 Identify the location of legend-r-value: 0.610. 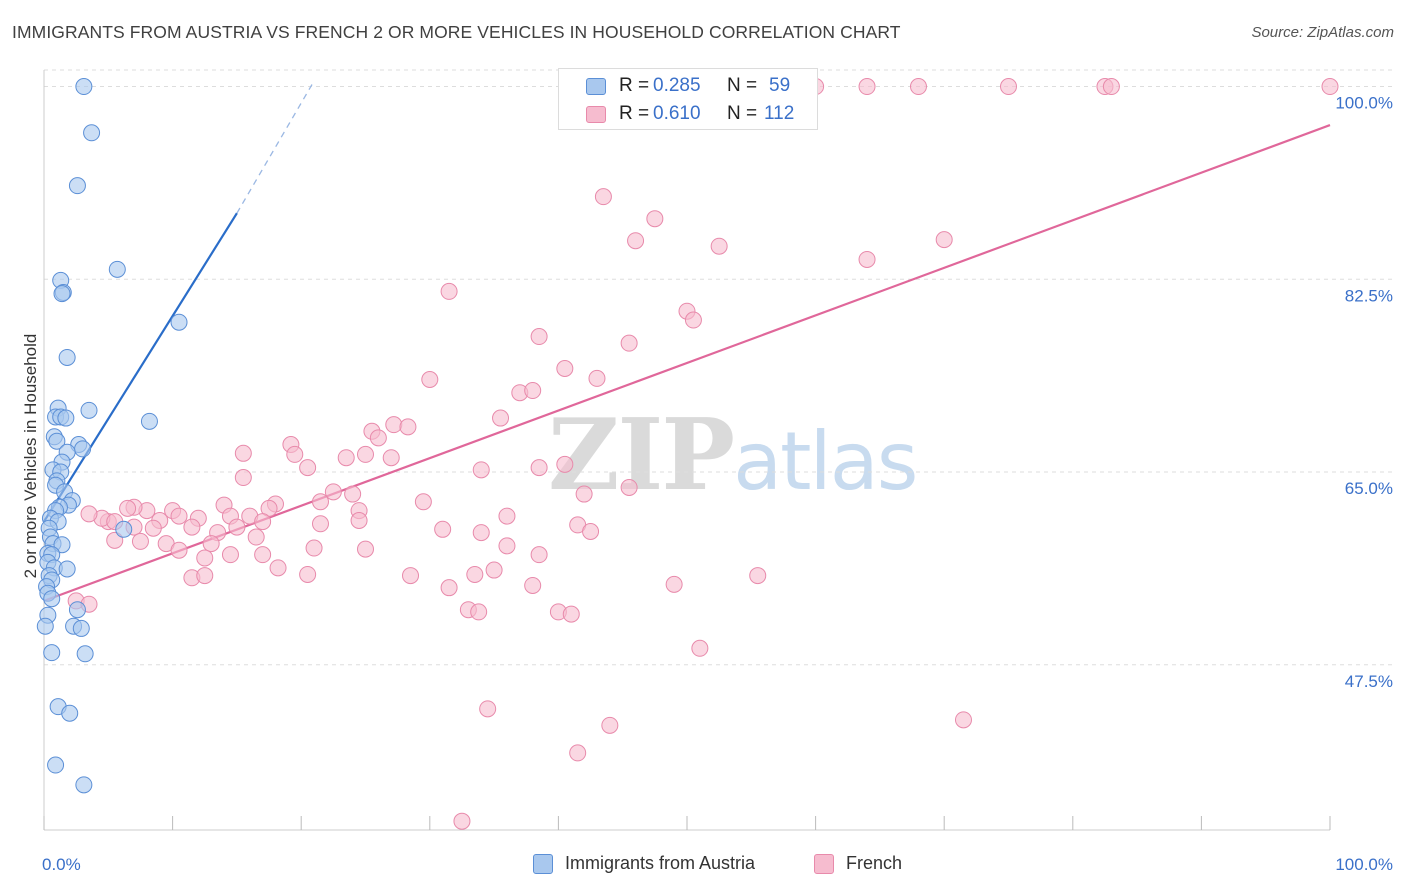
(677, 113).